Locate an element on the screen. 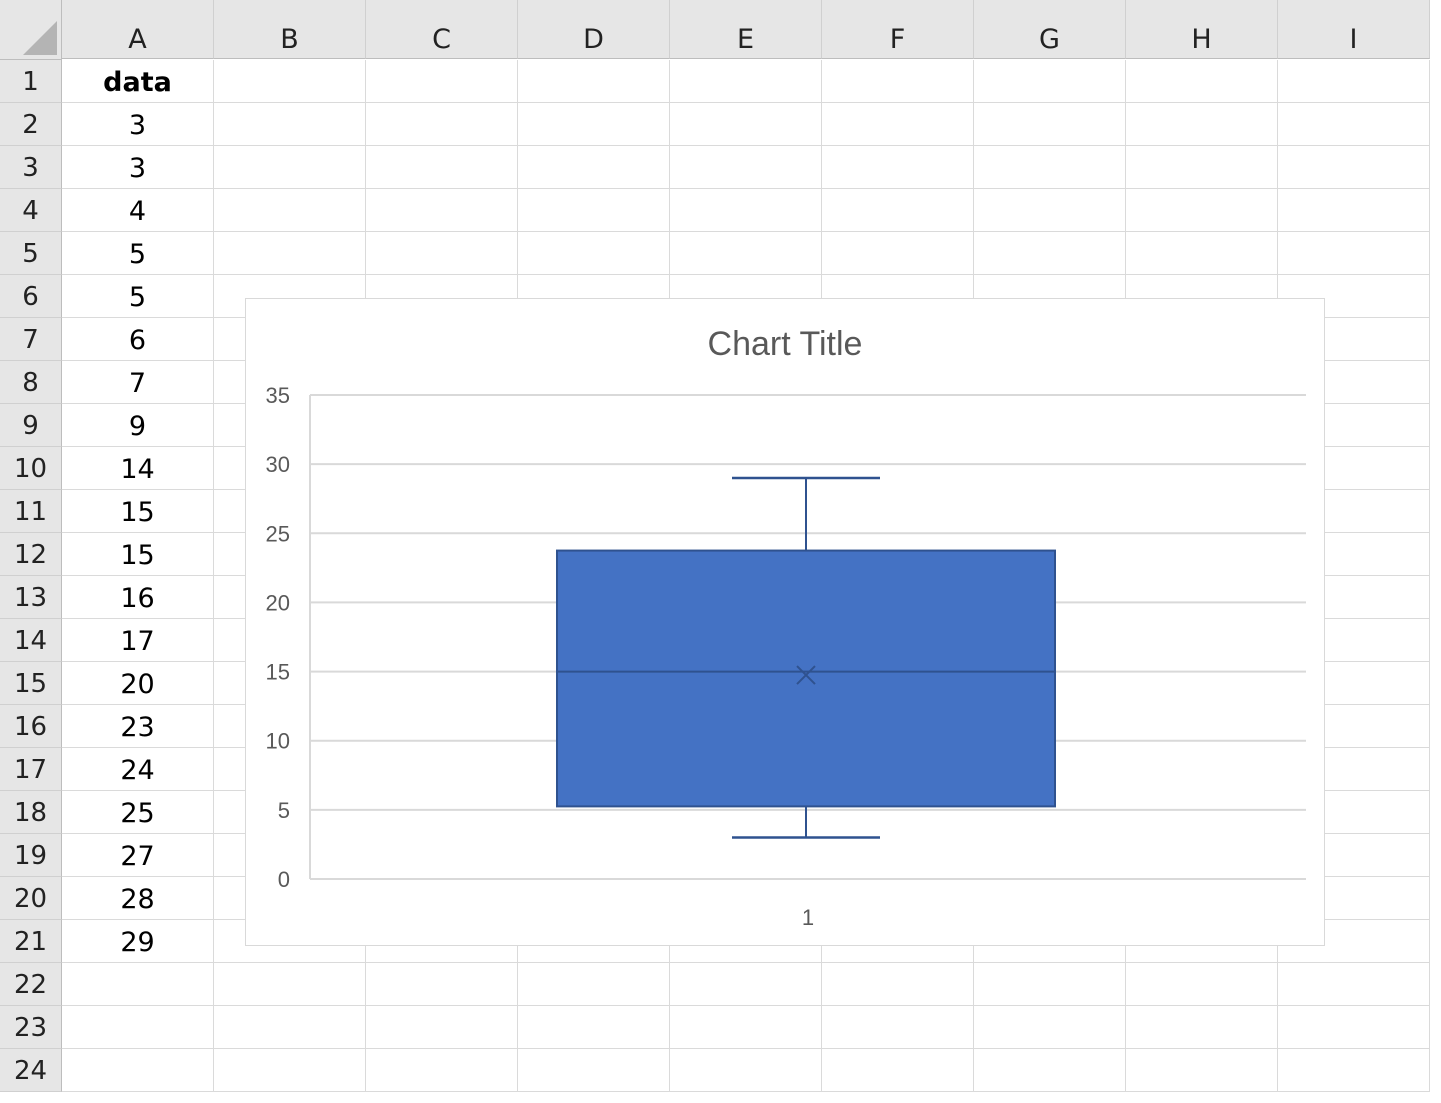  cell-D5 is located at coordinates (594, 253).